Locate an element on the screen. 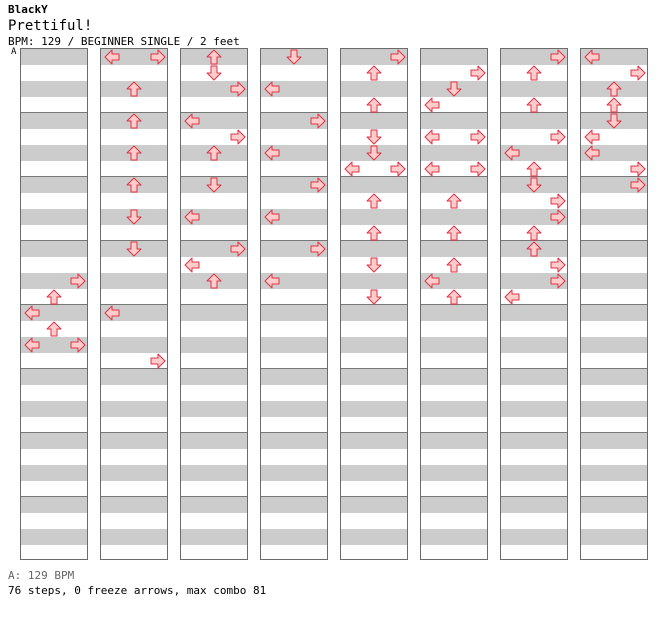 Image resolution: width=672 pixels, height=620 pixels. bpm-summary: A: 129 BPM is located at coordinates (41, 575).